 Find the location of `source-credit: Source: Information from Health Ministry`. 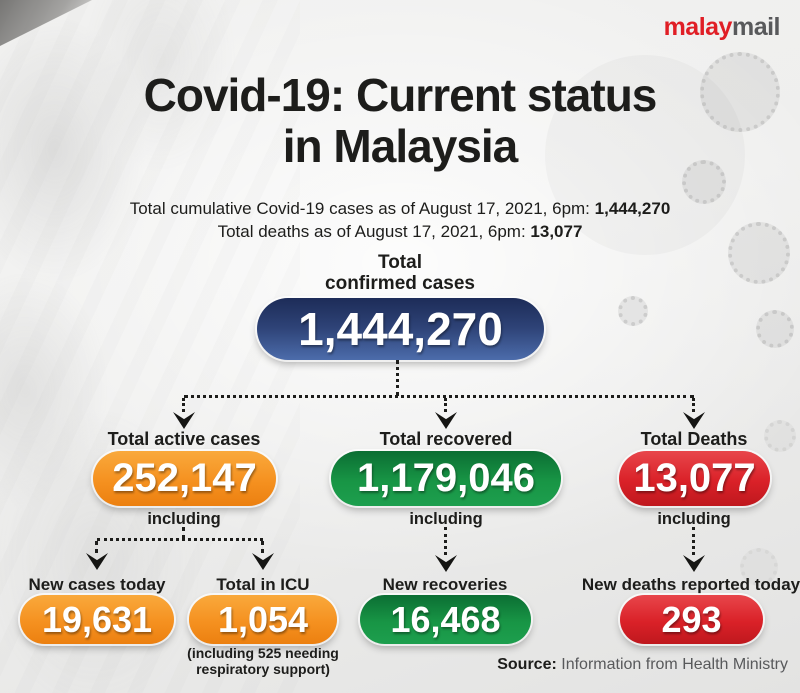

source-credit: Source: Information from Health Ministry is located at coordinates (642, 665).